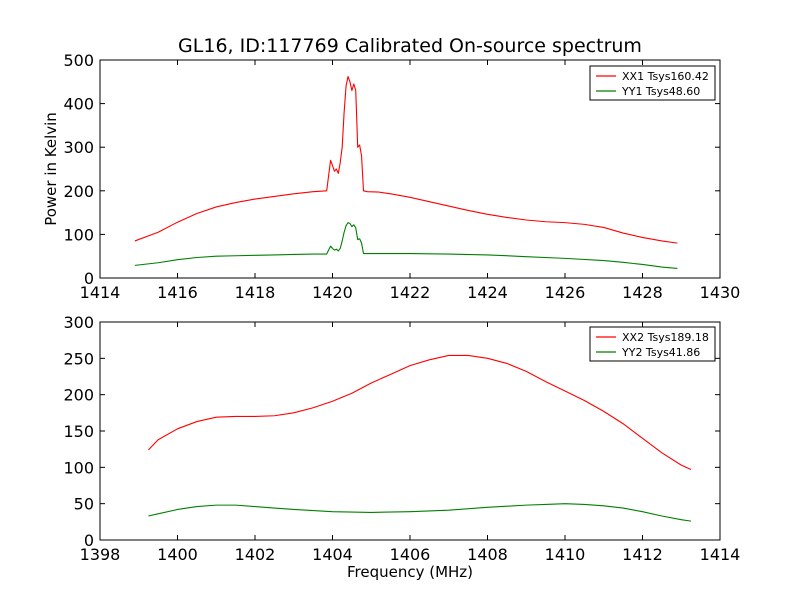 The width and height of the screenshot is (800, 600). I want to click on panel2-xtick-label: 1400, so click(177, 554).